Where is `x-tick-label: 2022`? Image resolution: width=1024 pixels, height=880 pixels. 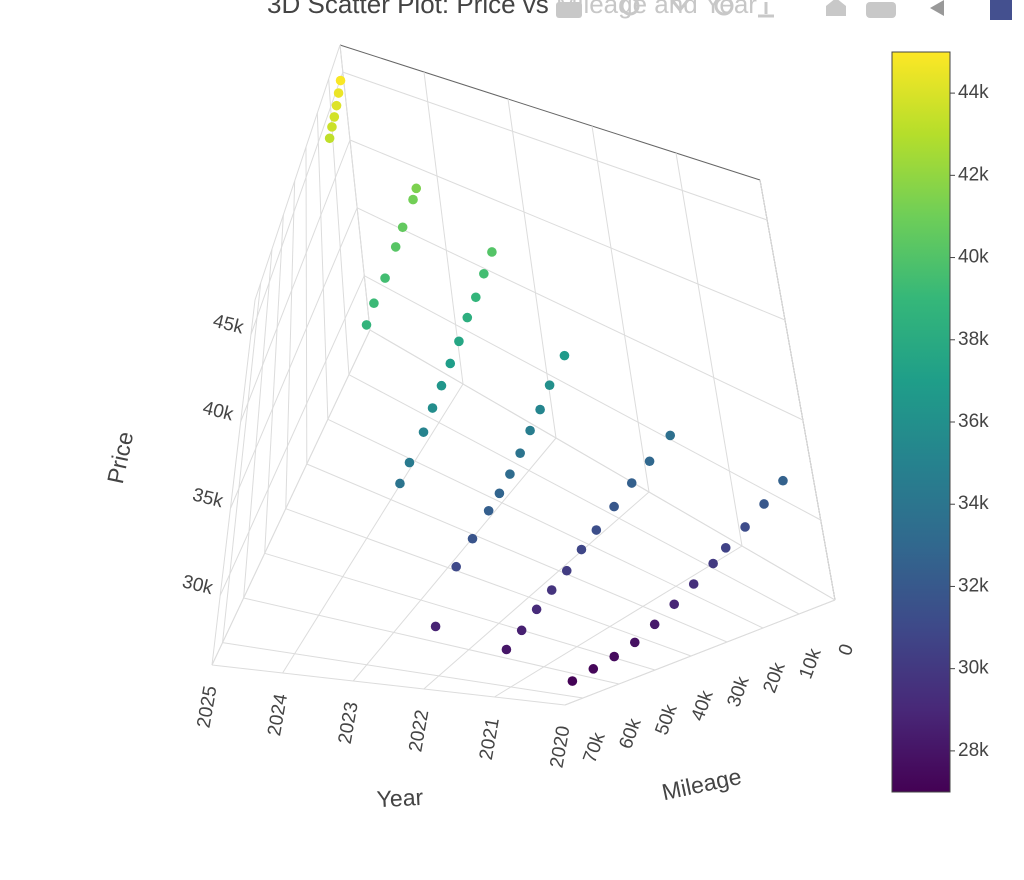
x-tick-label: 2022 is located at coordinates (419, 730).